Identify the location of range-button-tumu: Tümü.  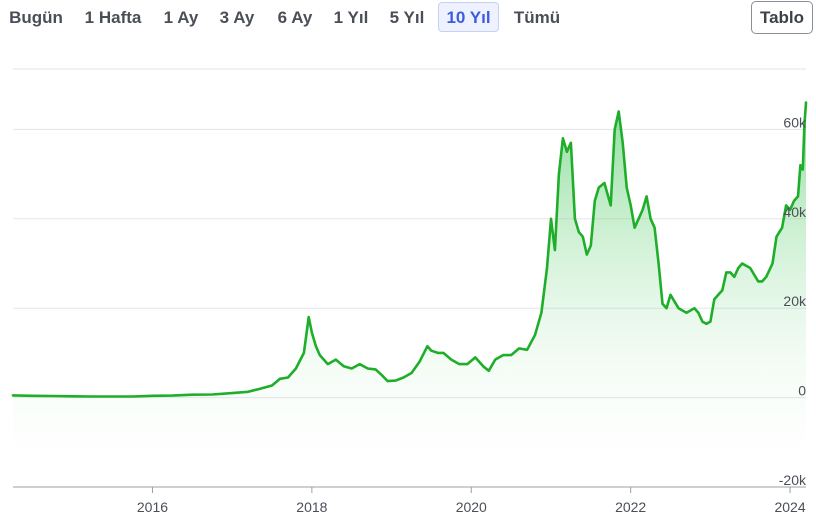
(537, 17).